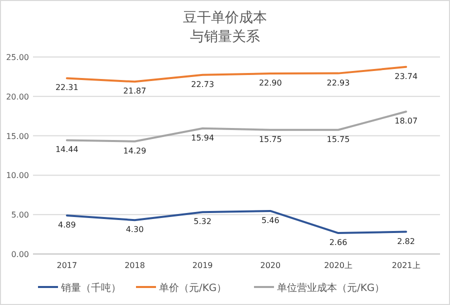 The height and width of the screenshot is (305, 450). Describe the element at coordinates (406, 241) in the screenshot. I see `data-label: 2.82` at that location.